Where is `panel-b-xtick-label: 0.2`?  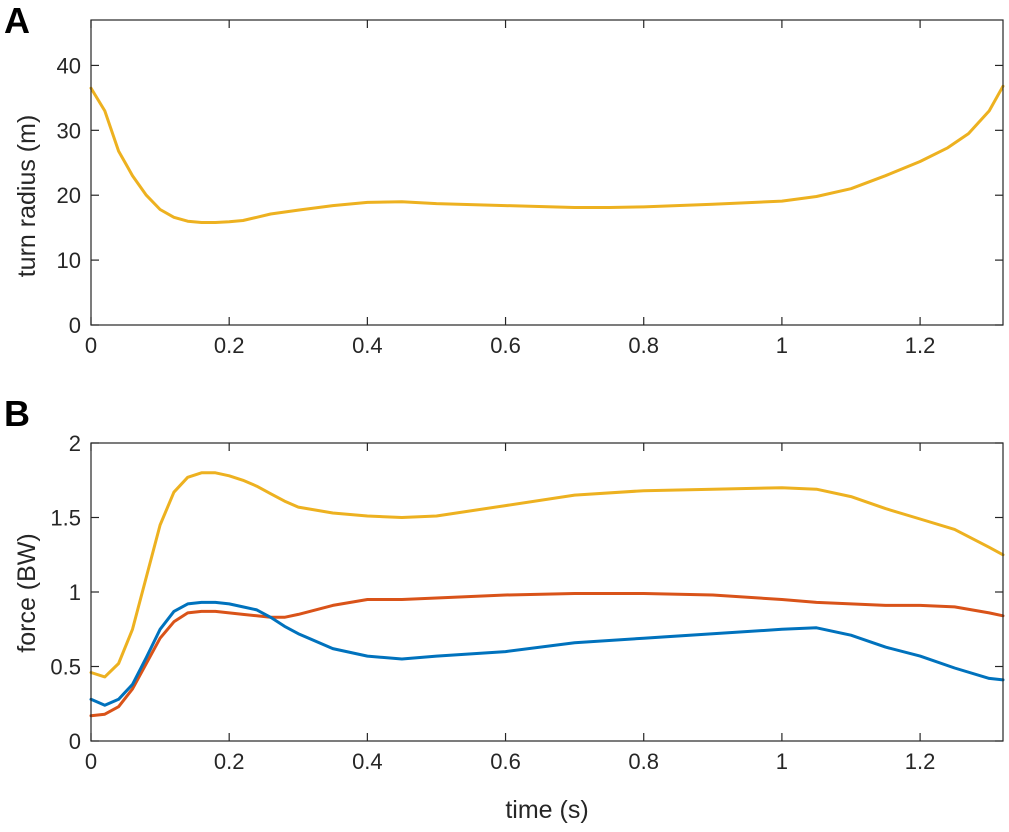
panel-b-xtick-label: 0.2 is located at coordinates (229, 761).